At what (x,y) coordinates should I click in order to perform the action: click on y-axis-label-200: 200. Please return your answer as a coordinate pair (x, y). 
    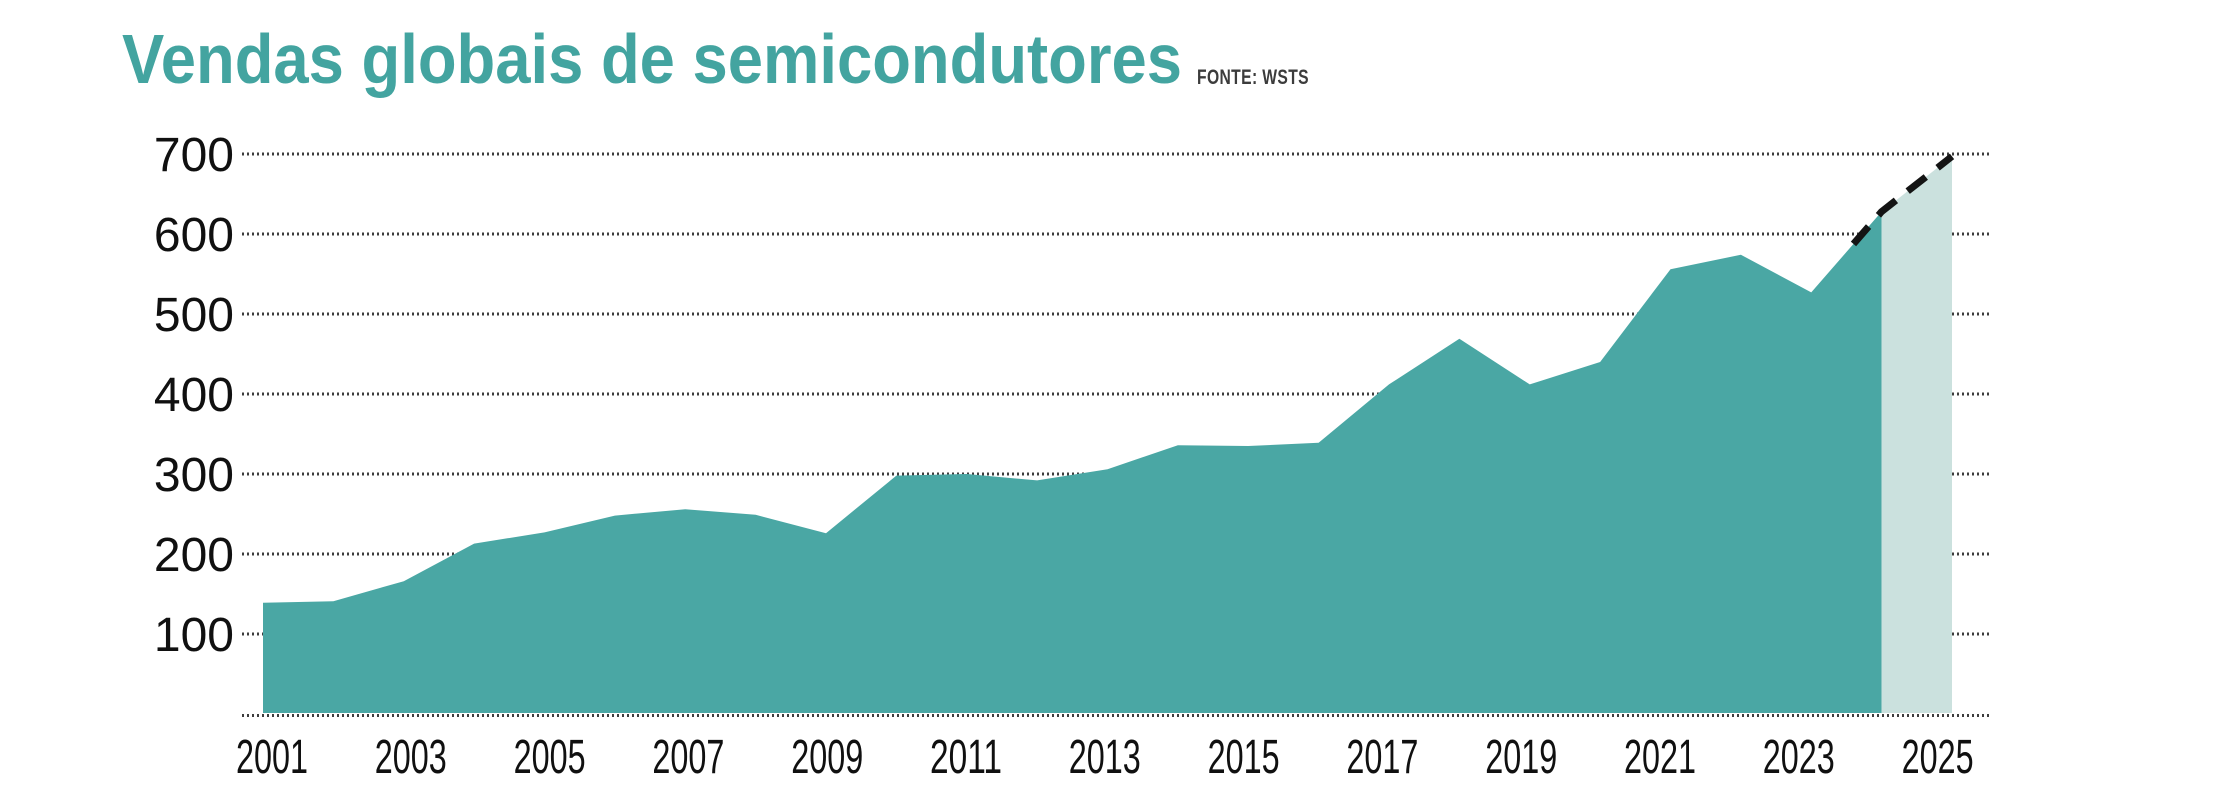
    Looking at the image, I should click on (194, 555).